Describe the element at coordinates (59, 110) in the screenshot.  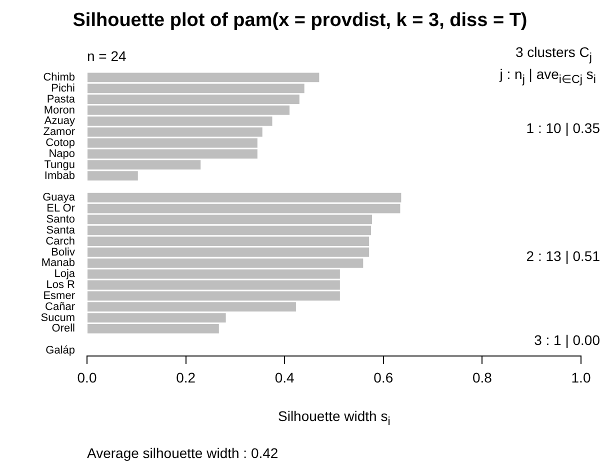
I see `y-tick-label: Moron` at that location.